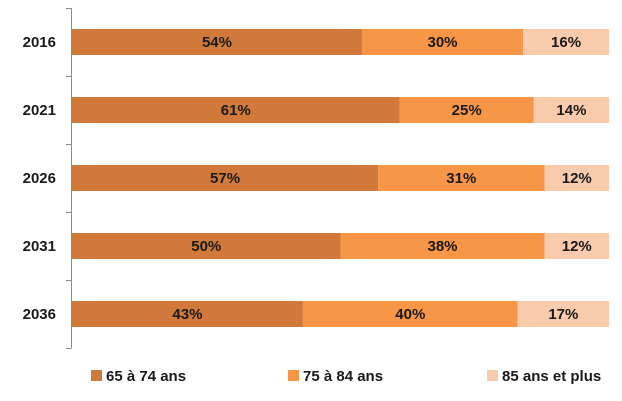 This screenshot has width=622, height=401. What do you see at coordinates (39, 110) in the screenshot?
I see `category-label-2021: 2021` at bounding box center [39, 110].